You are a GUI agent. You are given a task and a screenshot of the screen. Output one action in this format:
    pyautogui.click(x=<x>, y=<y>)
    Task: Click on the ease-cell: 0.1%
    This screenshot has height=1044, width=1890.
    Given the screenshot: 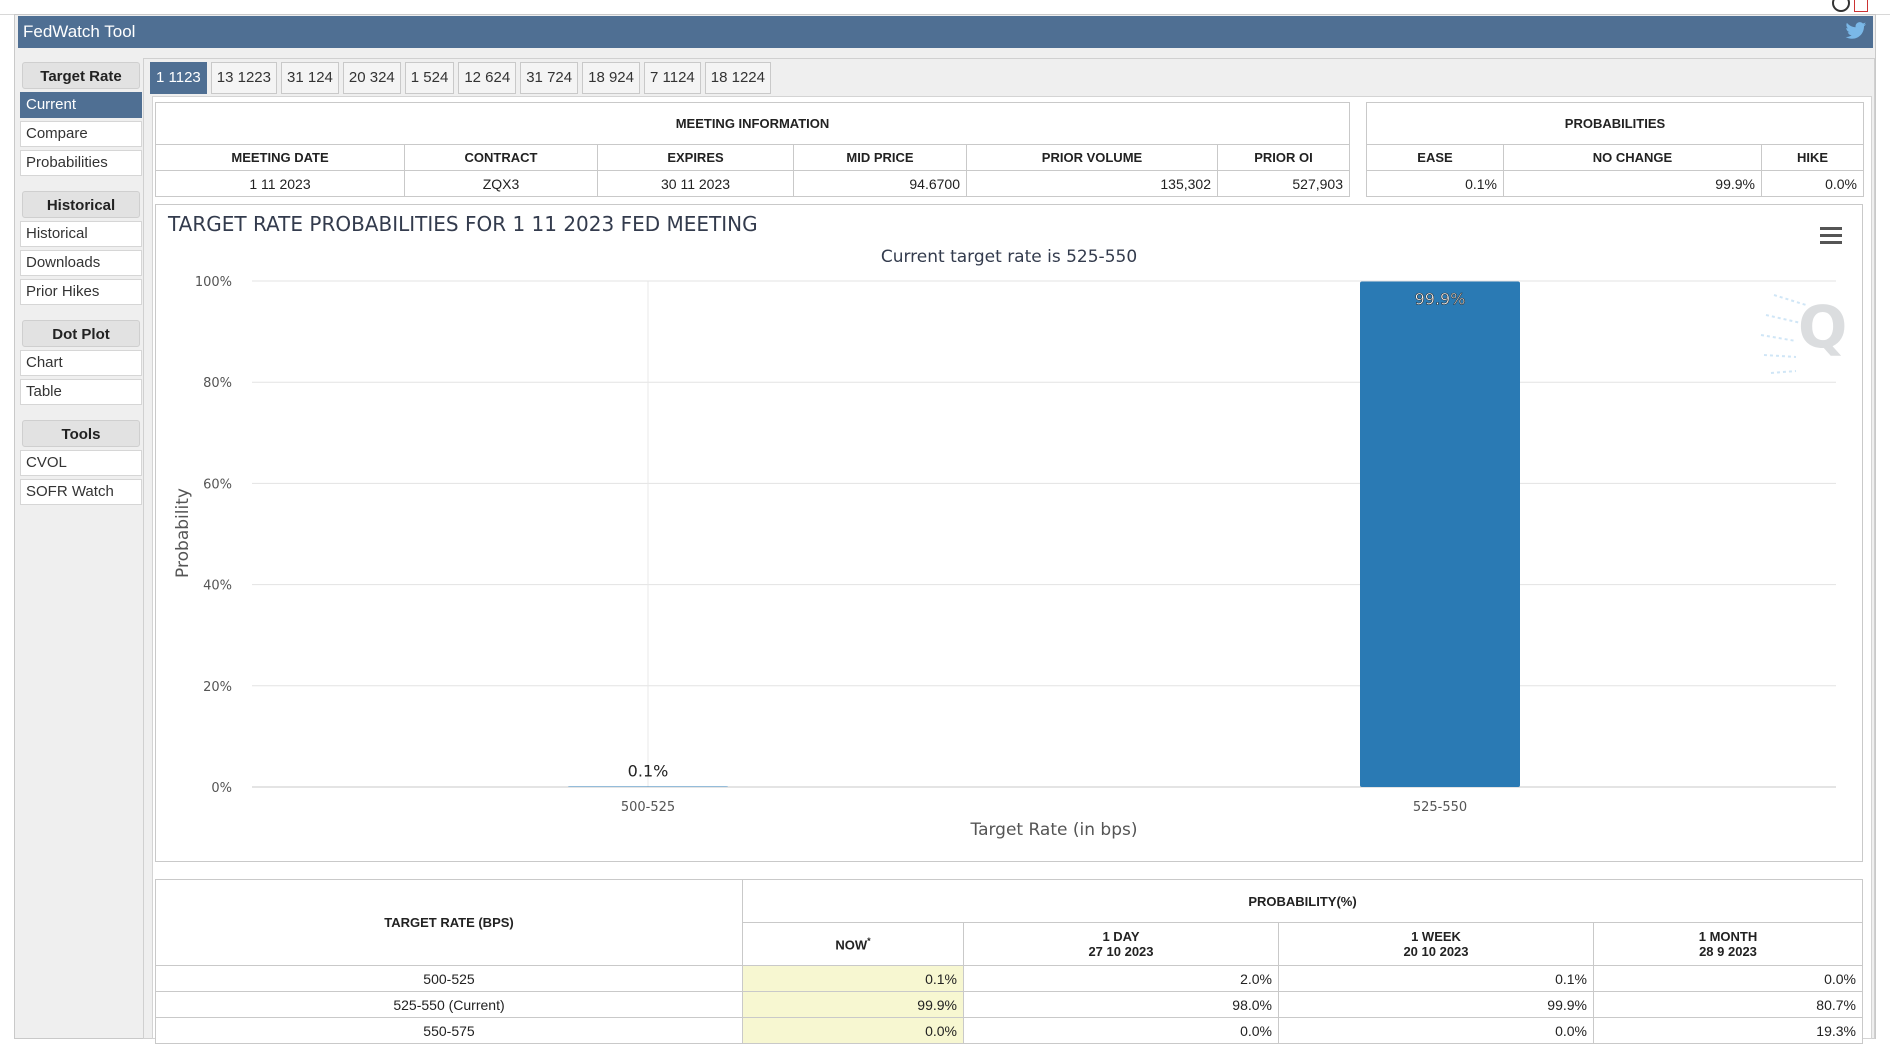 What is the action you would take?
    pyautogui.click(x=1435, y=183)
    